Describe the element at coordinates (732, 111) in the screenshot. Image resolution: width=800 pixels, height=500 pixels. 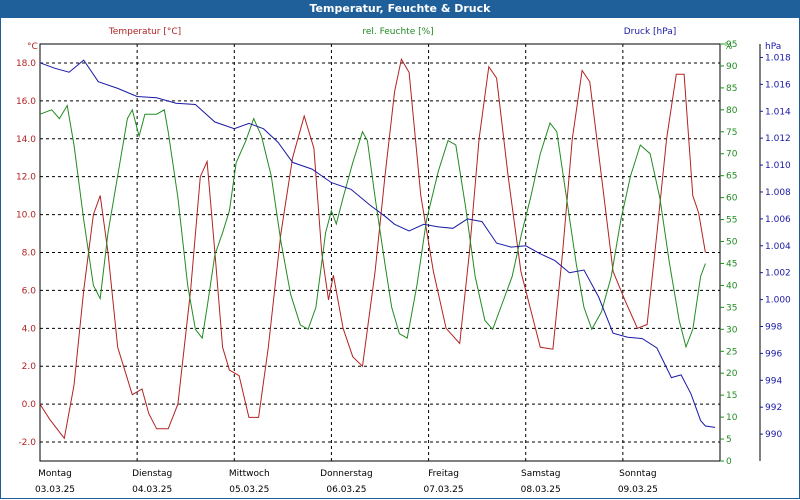
I see `humidity-tick-label: 80` at that location.